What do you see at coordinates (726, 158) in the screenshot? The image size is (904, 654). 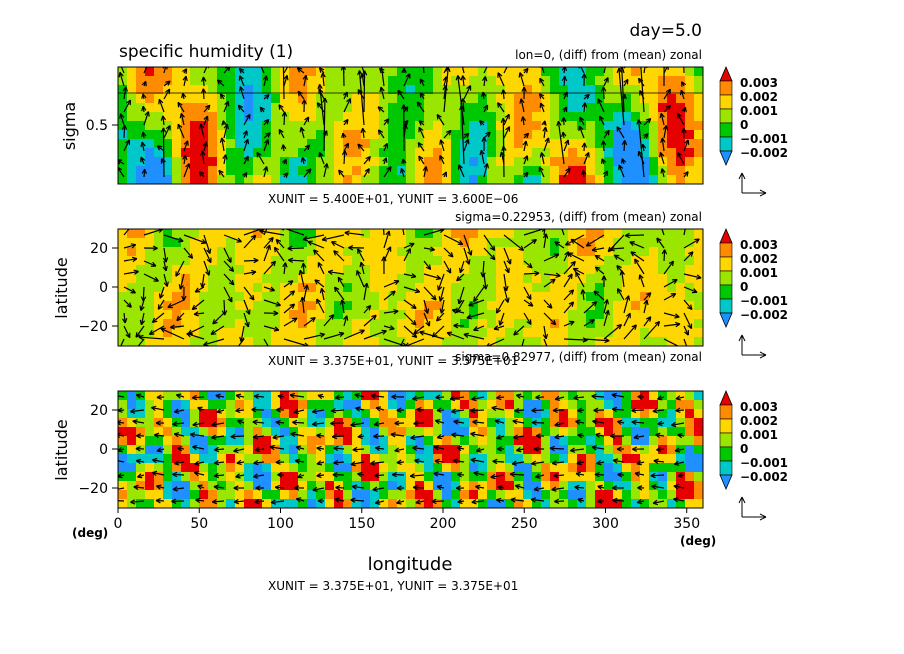 I see `colorbar-min-triangle` at bounding box center [726, 158].